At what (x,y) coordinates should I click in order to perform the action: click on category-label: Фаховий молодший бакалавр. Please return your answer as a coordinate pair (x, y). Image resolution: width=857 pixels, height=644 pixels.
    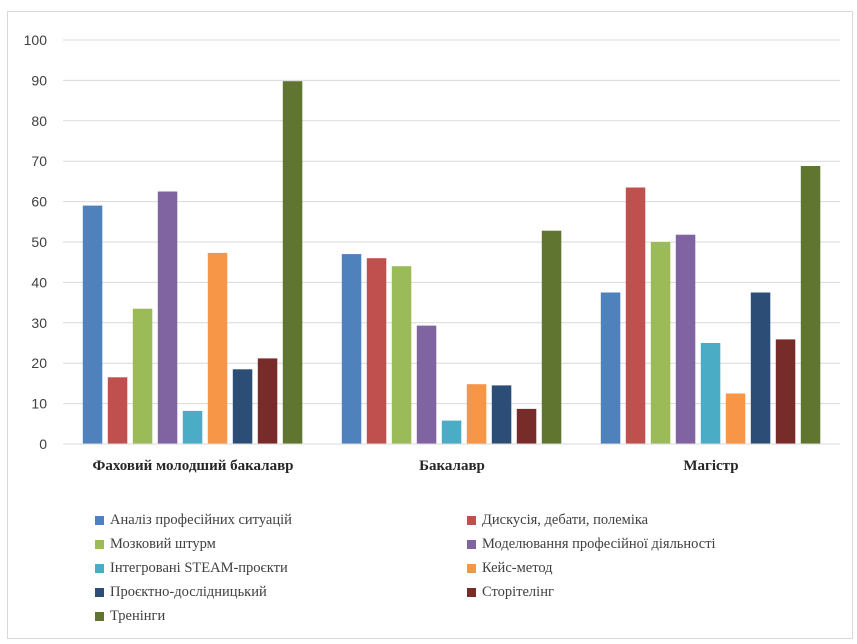
    Looking at the image, I should click on (192, 466).